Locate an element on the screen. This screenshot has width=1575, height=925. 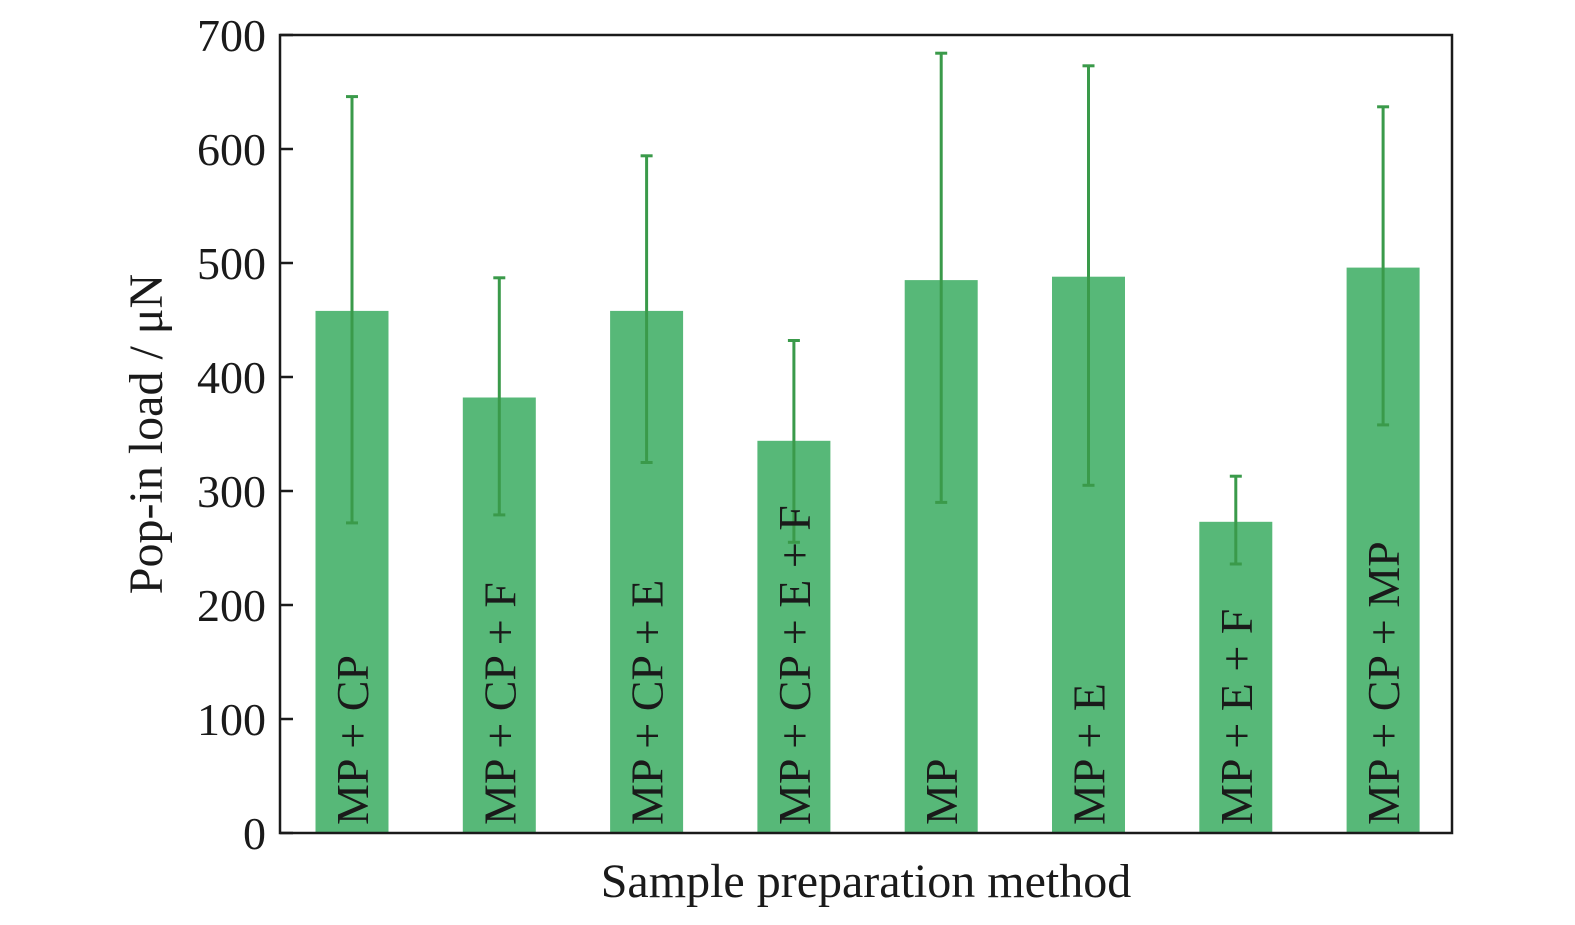
bar is located at coordinates (1236, 677).